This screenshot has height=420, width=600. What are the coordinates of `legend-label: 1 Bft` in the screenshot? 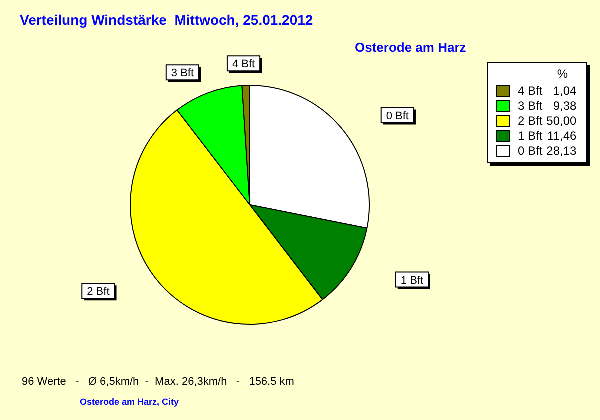 It's located at (530, 135).